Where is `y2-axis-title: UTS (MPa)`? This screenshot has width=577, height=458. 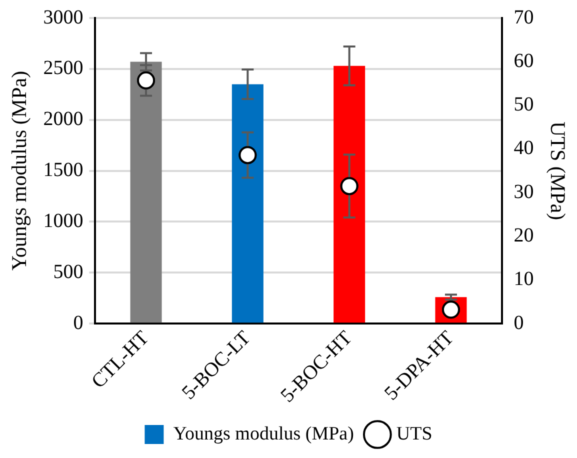
y2-axis-title: UTS (MPa) is located at coordinates (558, 171).